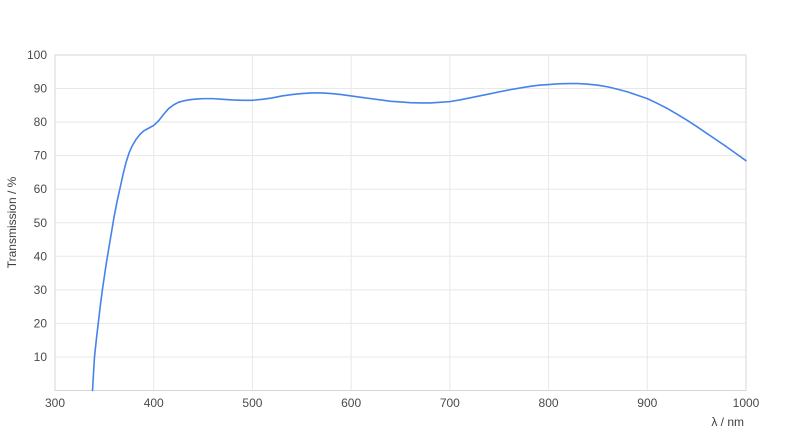 The width and height of the screenshot is (800, 446). Describe the element at coordinates (41, 122) in the screenshot. I see `y-tick-label: 80` at that location.